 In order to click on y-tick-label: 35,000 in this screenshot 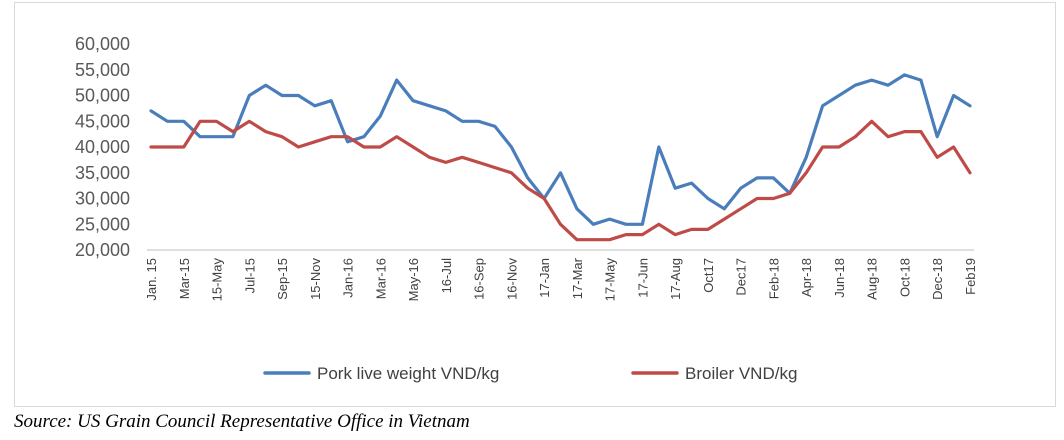, I will do `click(102, 173)`.